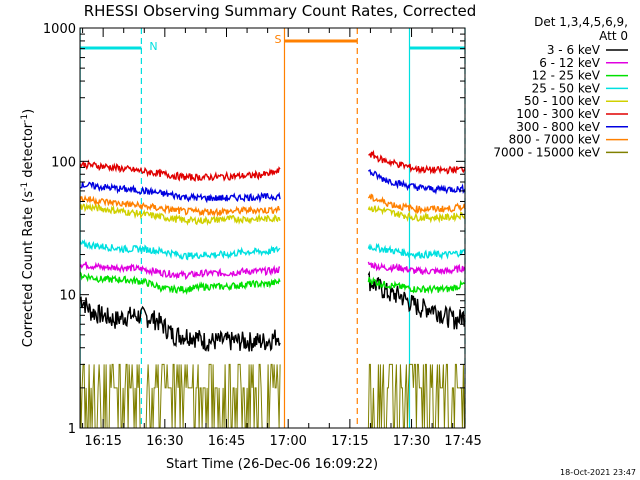 The width and height of the screenshot is (640, 480). Describe the element at coordinates (28, 269) in the screenshot. I see `y-axis-label-main: Corrected Count Rate (s` at that location.